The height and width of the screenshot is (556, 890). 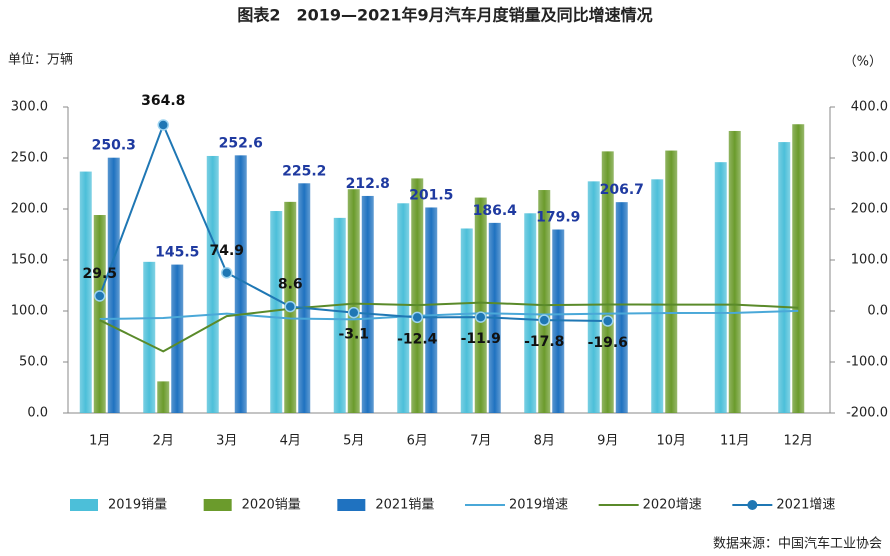 What do you see at coordinates (137, 505) in the screenshot?
I see `legend-label: 2019销量` at bounding box center [137, 505].